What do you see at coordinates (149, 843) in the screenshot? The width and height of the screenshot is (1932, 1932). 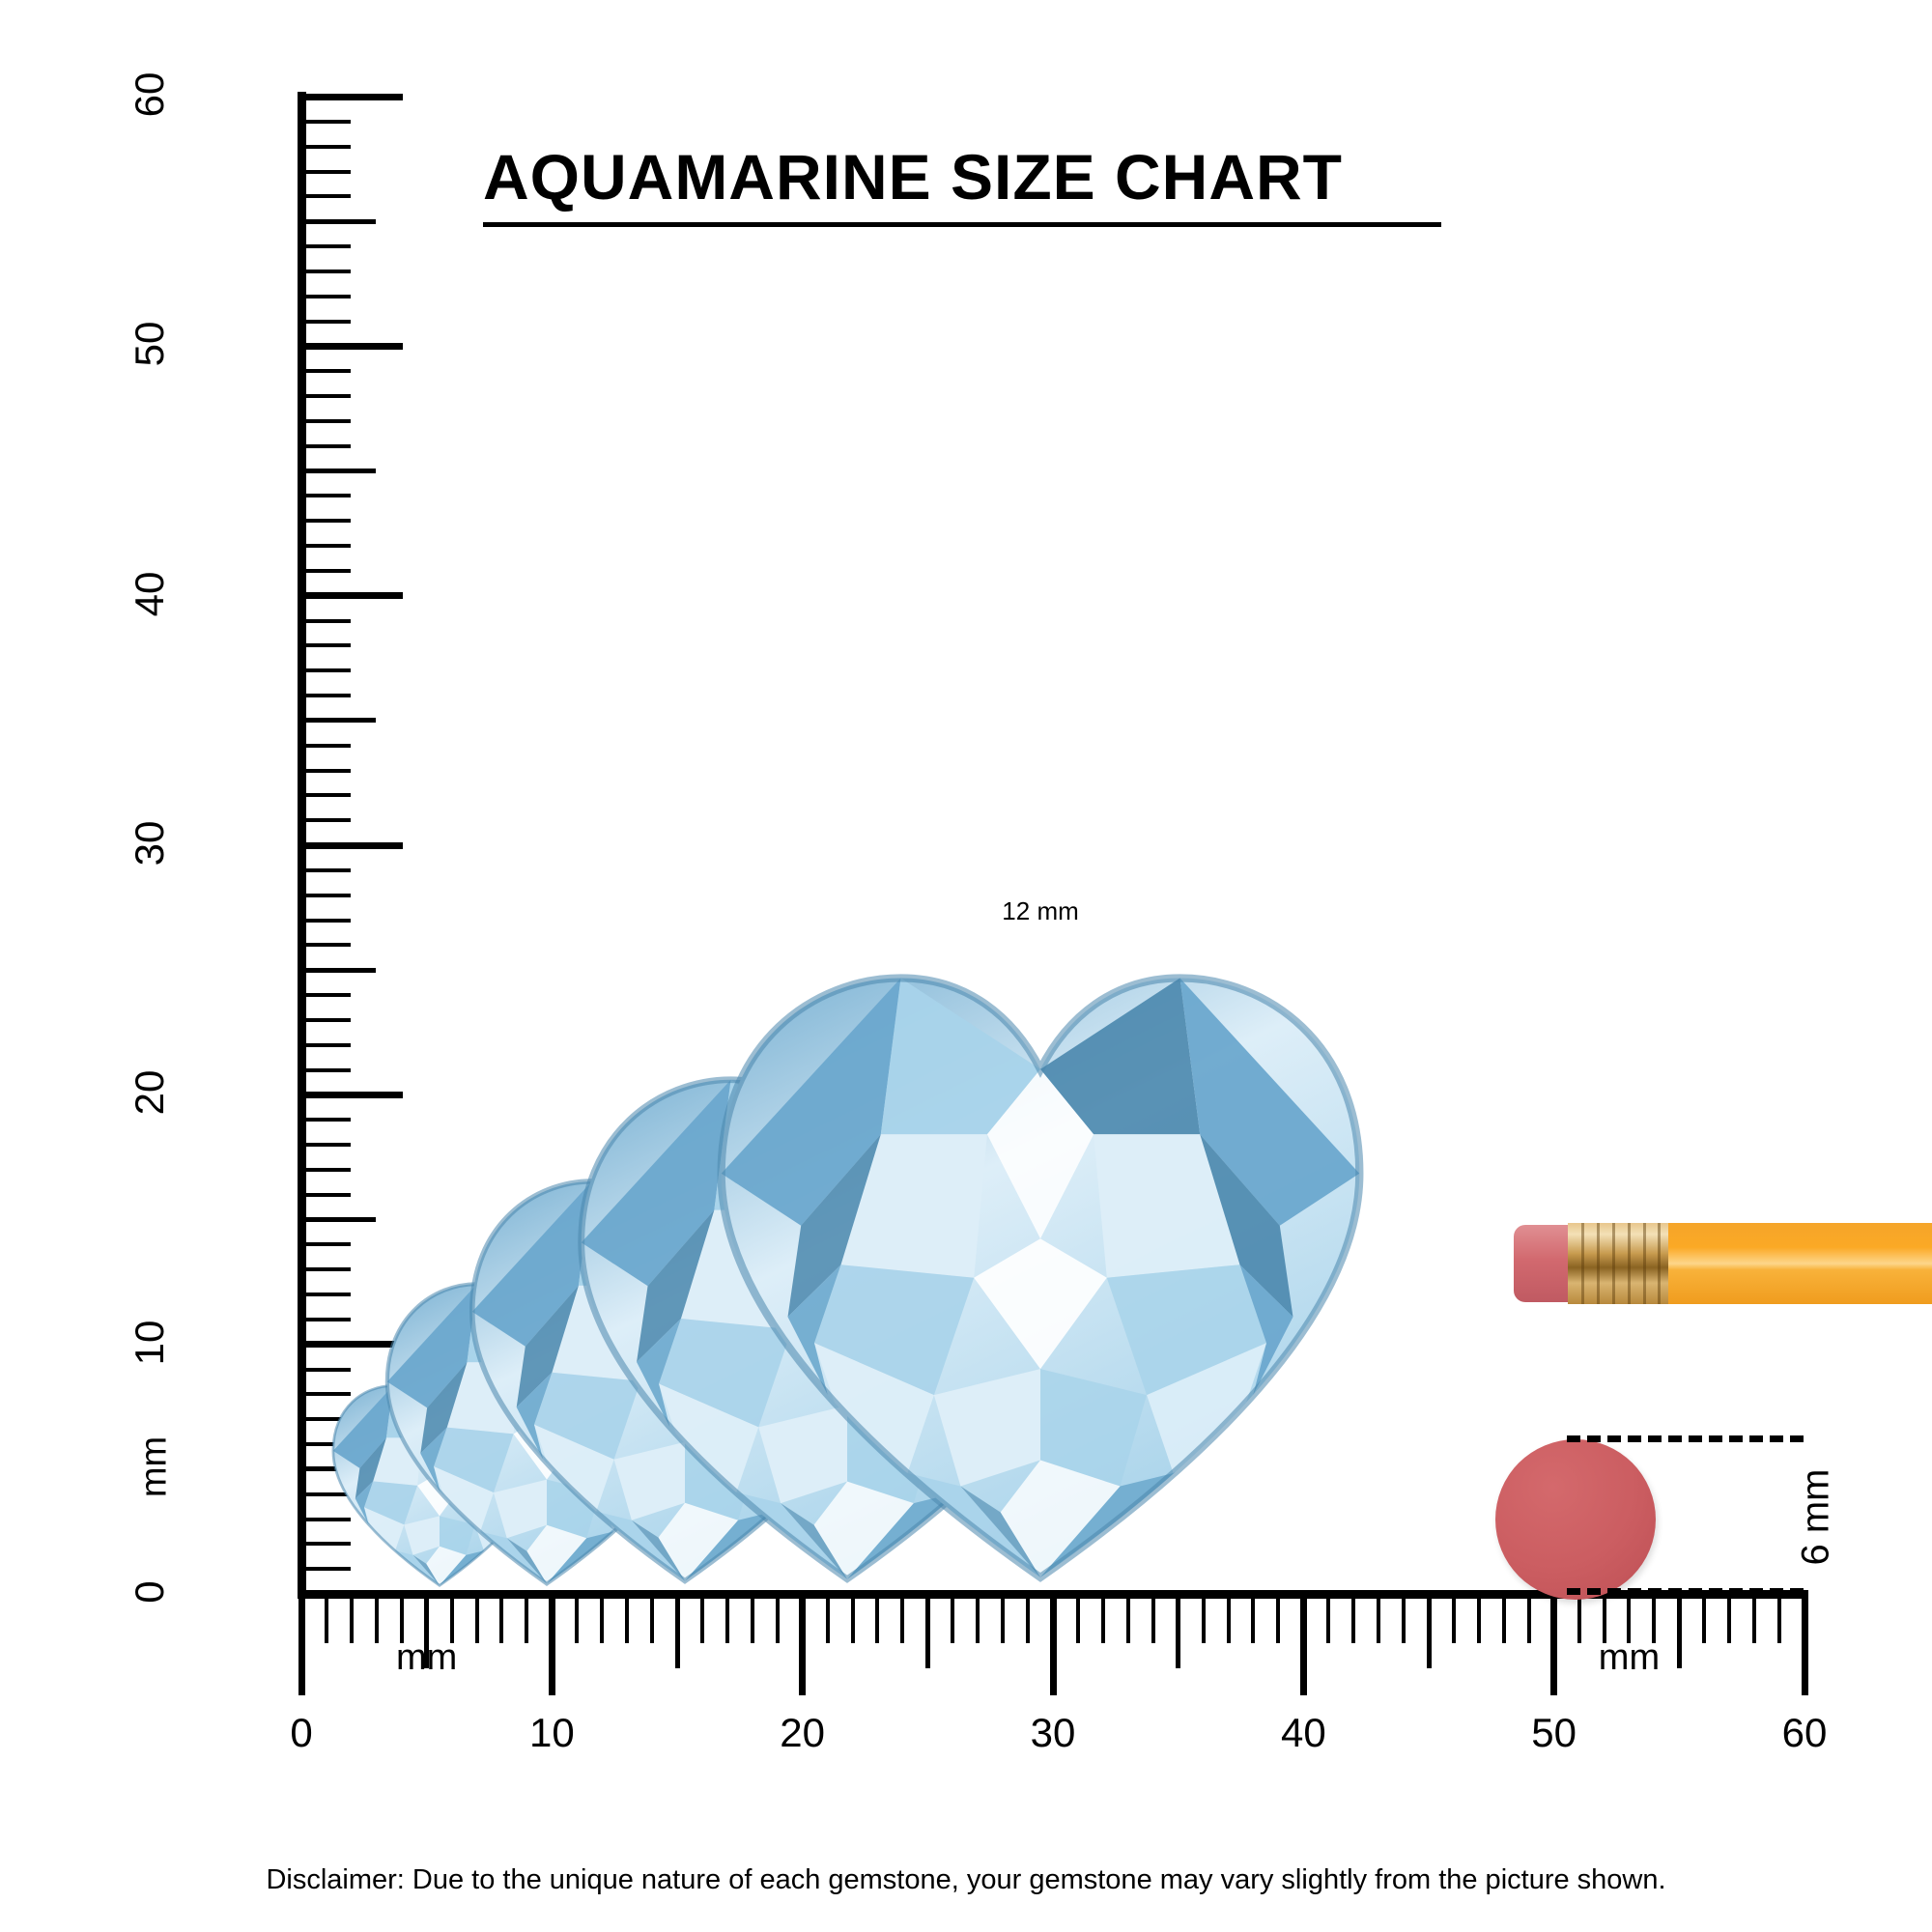 I see `vertical-ruler-label-30: 30` at bounding box center [149, 843].